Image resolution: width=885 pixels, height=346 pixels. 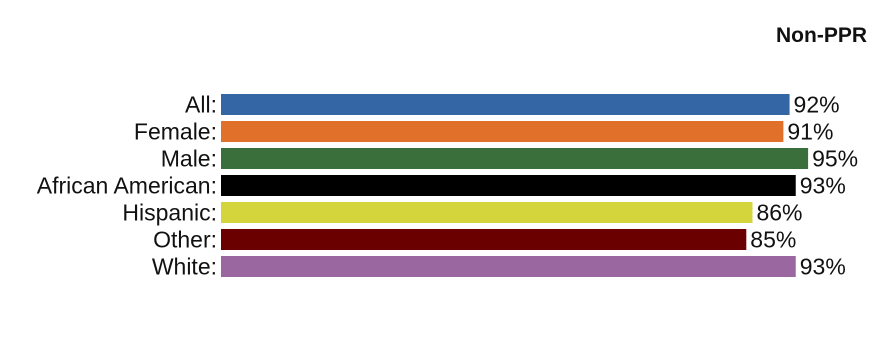 I want to click on category-label: All:, so click(x=201, y=105).